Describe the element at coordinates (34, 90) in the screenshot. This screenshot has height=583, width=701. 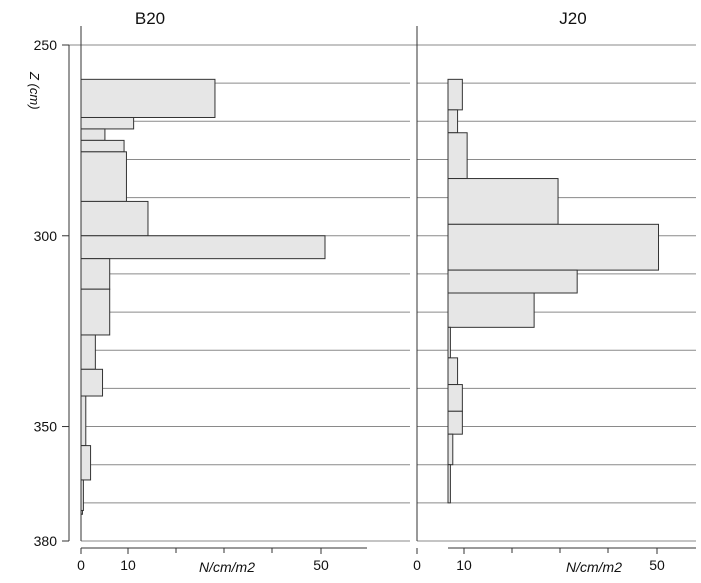
I see `y-axis-title: Z (cm)` at that location.